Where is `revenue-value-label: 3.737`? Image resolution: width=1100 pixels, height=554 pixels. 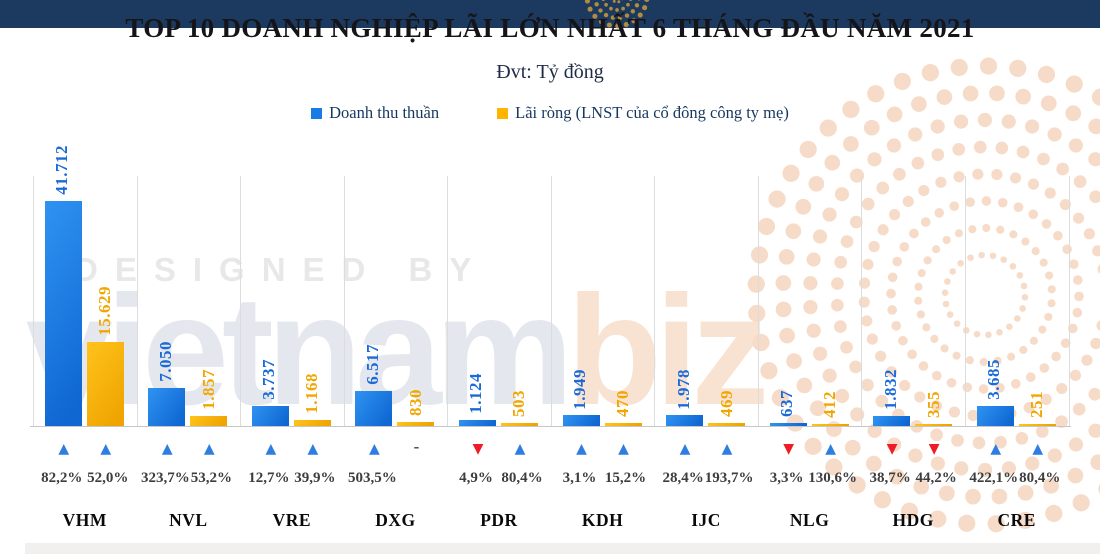 revenue-value-label: 3.737 is located at coordinates (269, 379).